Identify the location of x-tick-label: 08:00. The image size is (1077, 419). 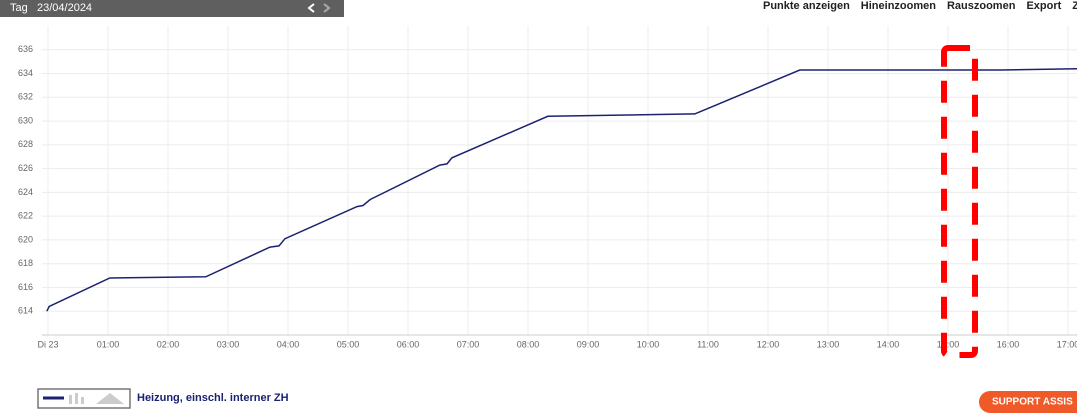
(528, 344).